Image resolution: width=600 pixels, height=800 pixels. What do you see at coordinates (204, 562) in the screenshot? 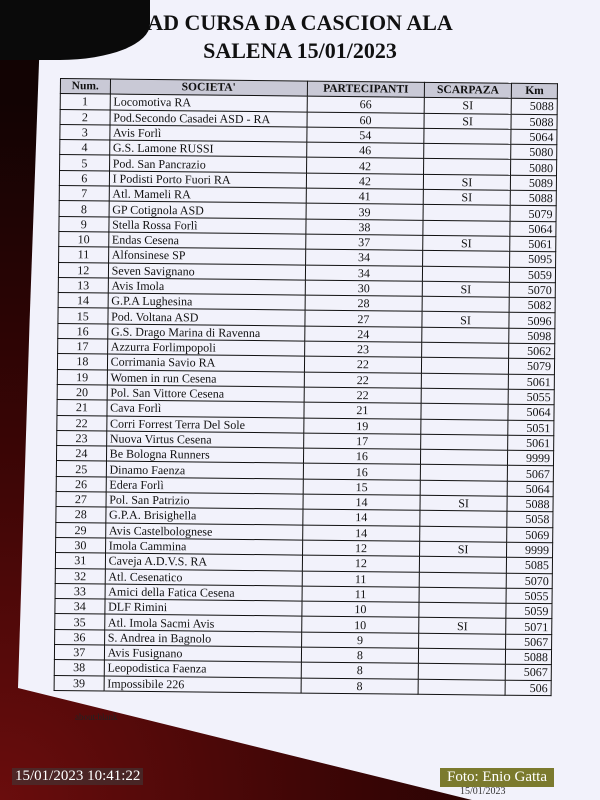
I see `cell-societa: Caveja A.D.V.S. RA` at bounding box center [204, 562].